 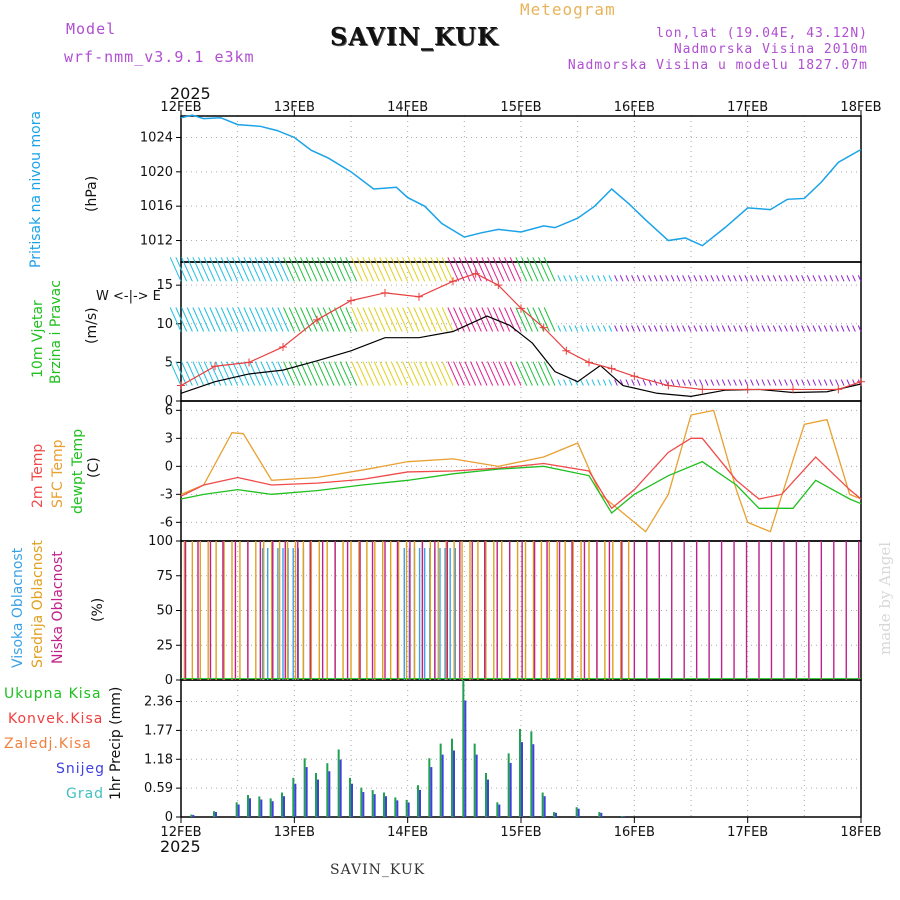 What do you see at coordinates (190, 93) in the screenshot?
I see `year-top: 2025` at bounding box center [190, 93].